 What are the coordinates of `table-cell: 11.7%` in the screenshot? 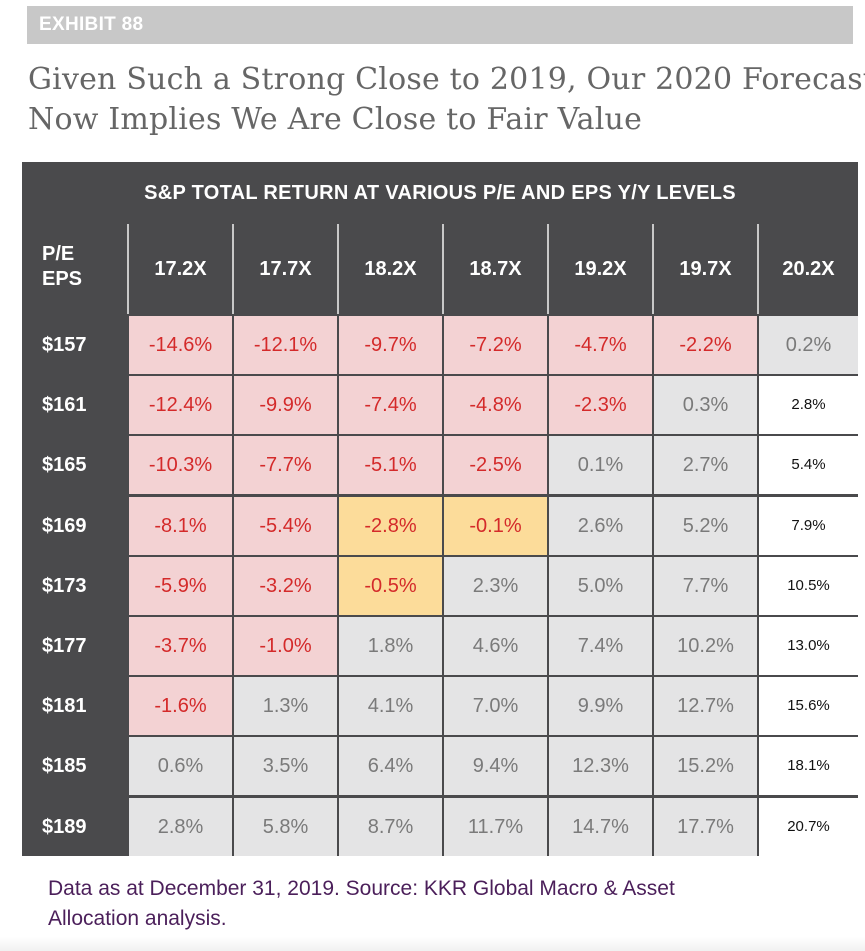 It's located at (495, 826).